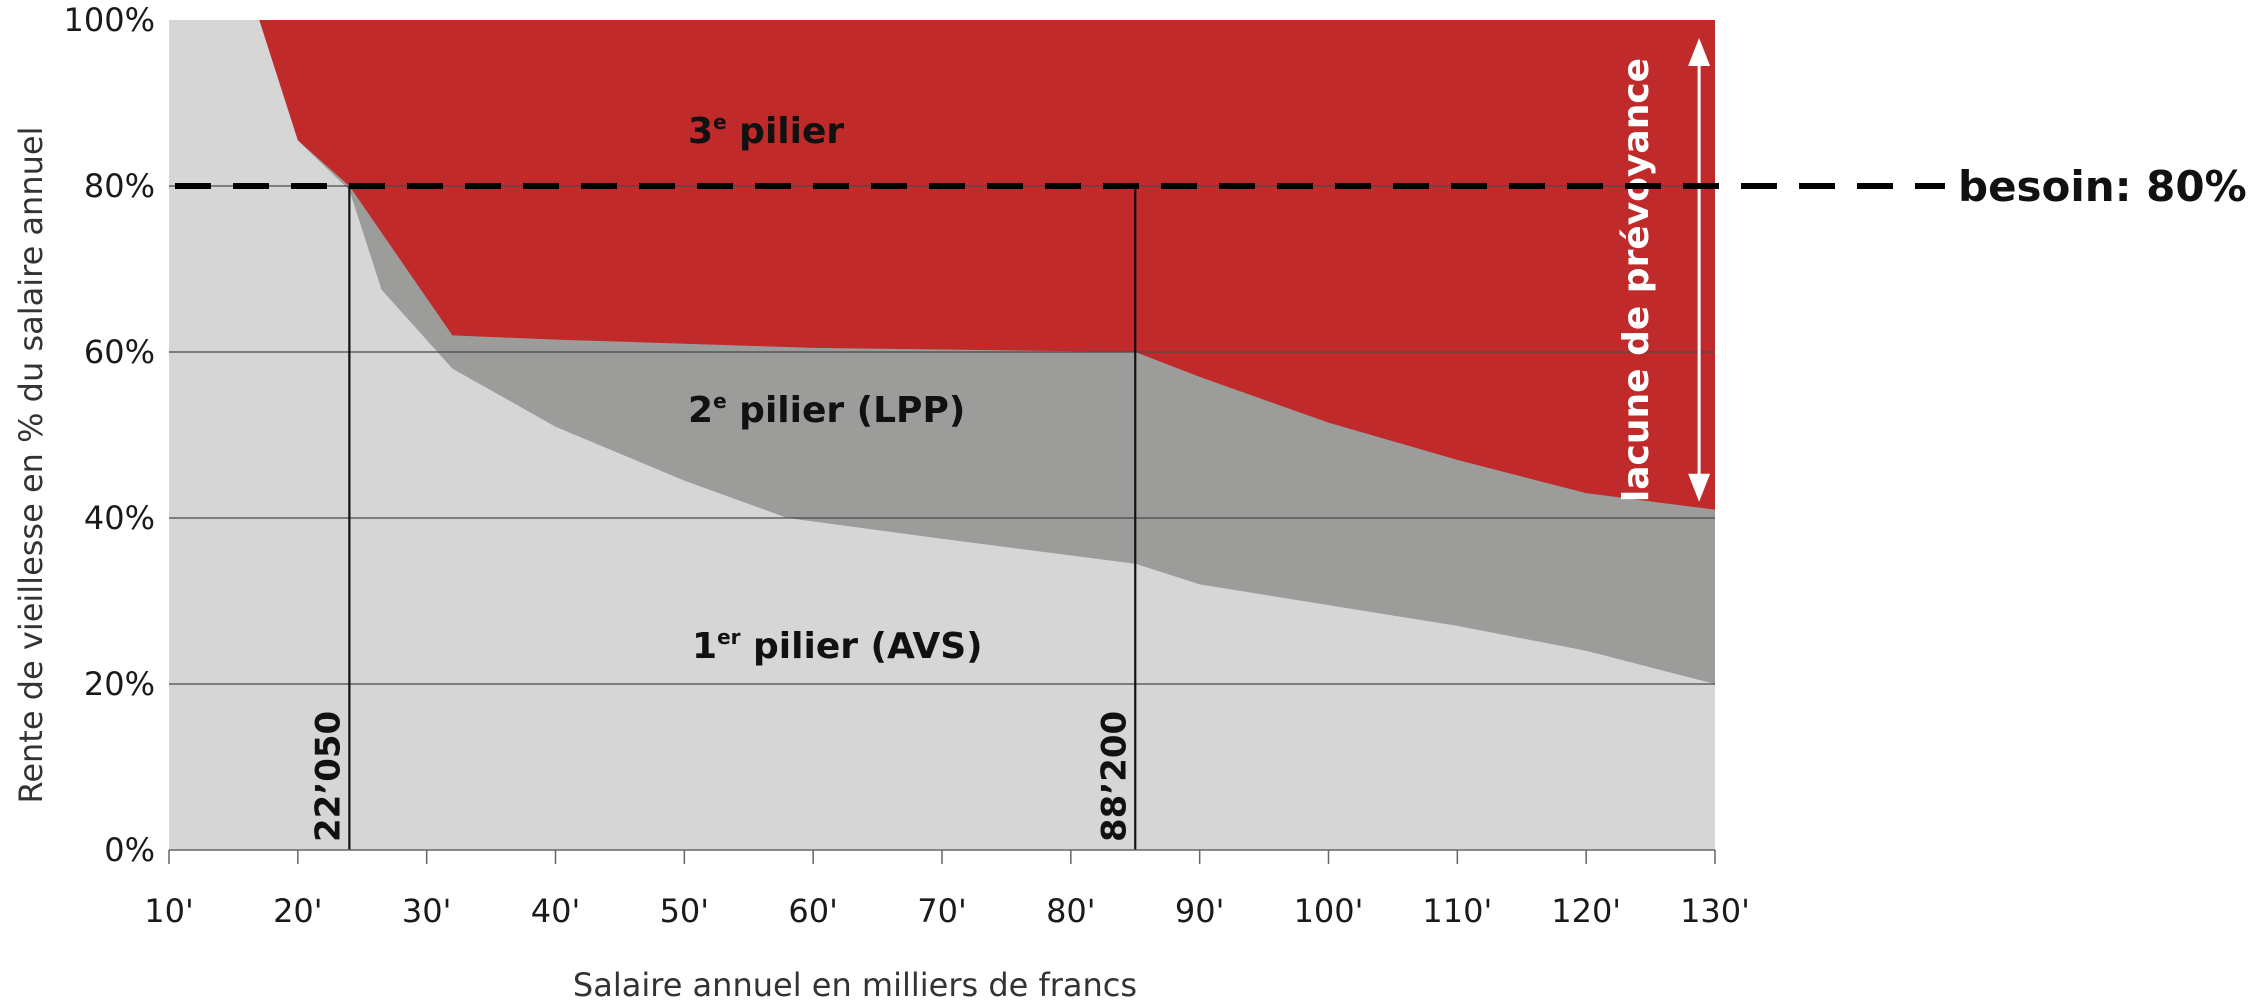 The image size is (2262, 1000). I want to click on x-tick-label: 80', so click(1071, 911).